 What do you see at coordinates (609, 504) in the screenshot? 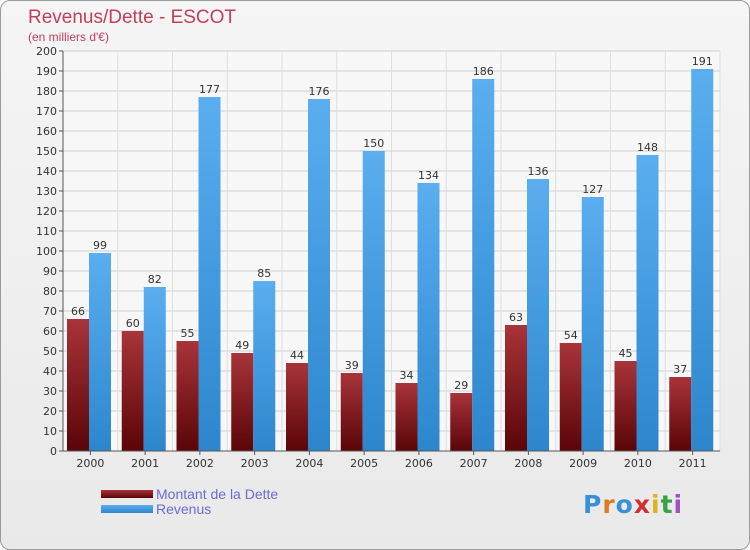
I see `logo-letter: r` at bounding box center [609, 504].